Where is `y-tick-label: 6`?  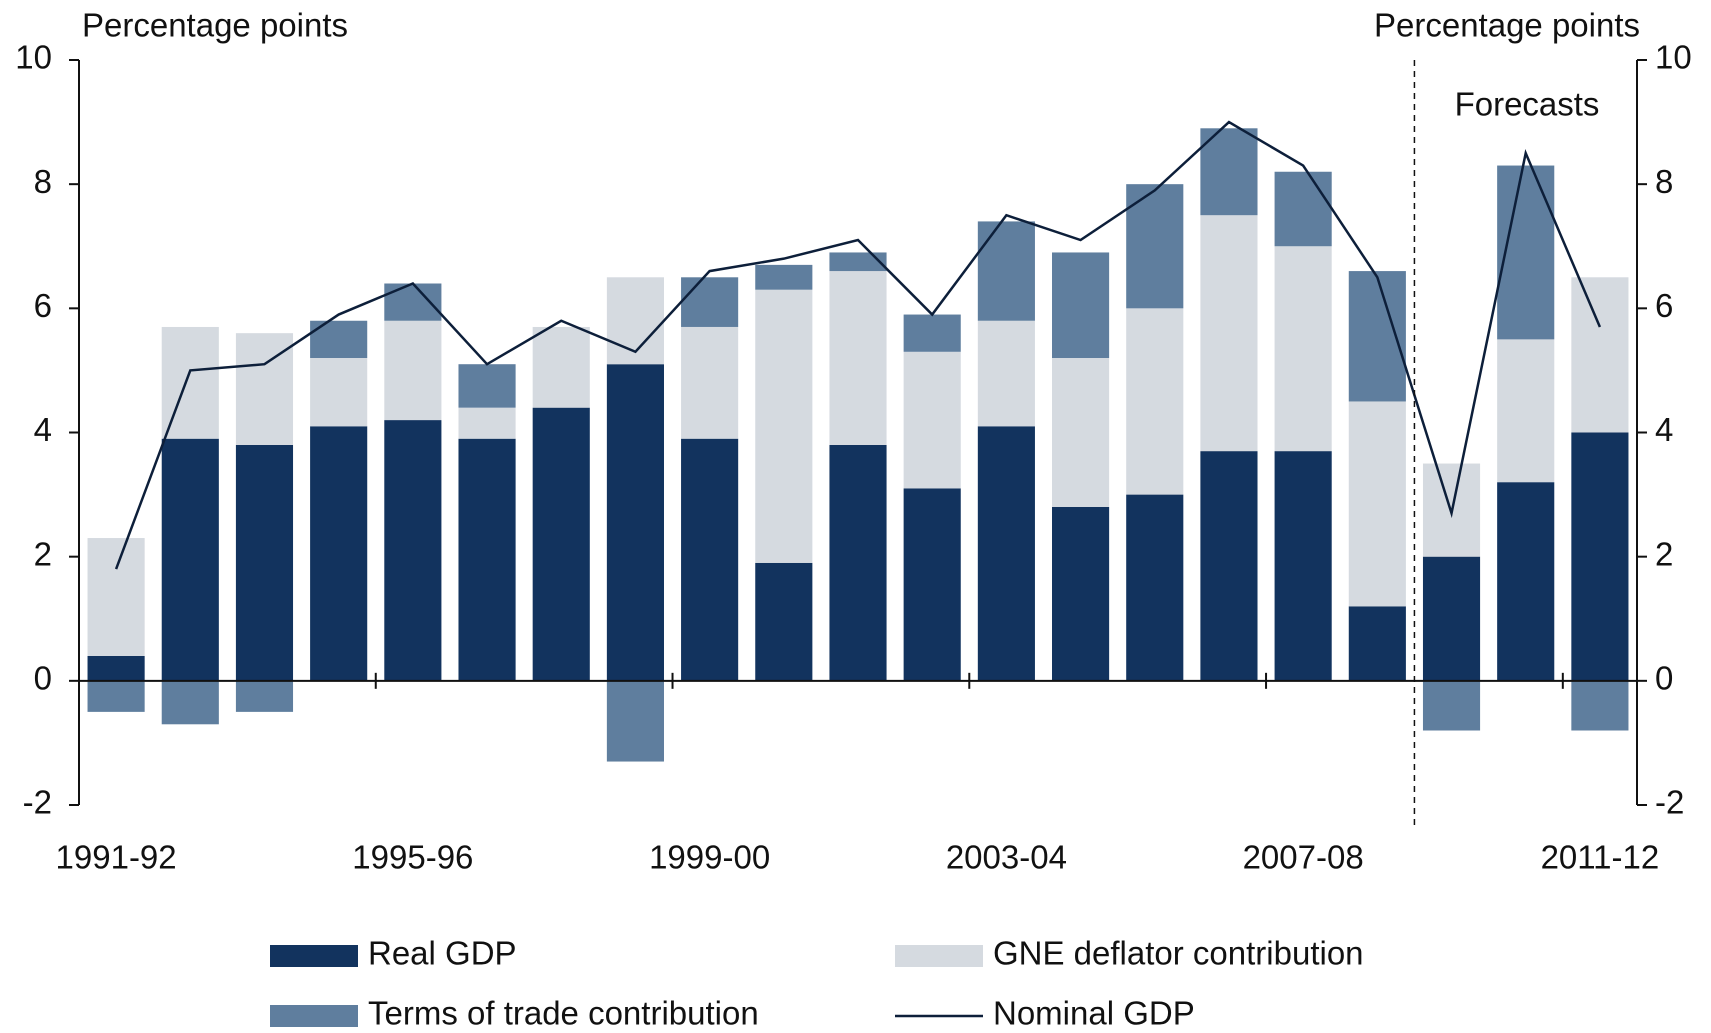 y-tick-label: 6 is located at coordinates (43, 305).